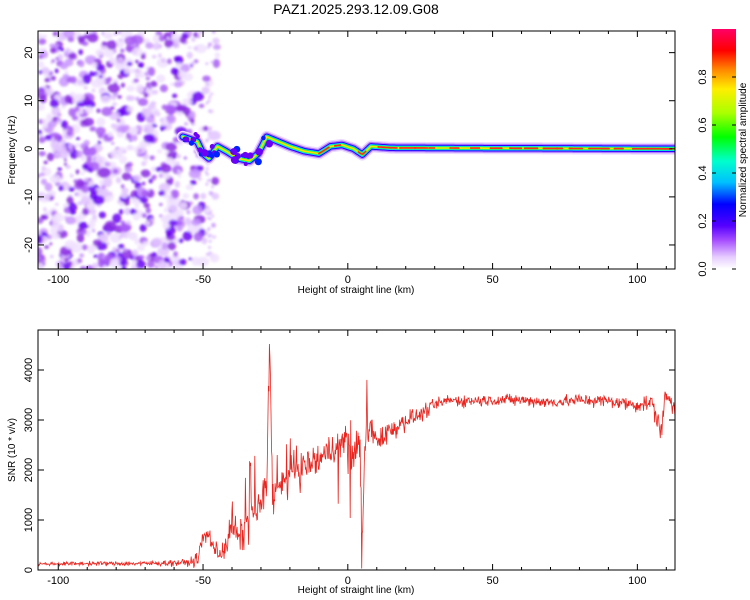 This screenshot has height=600, width=750. I want to click on y-tick-label: 0, so click(29, 570).